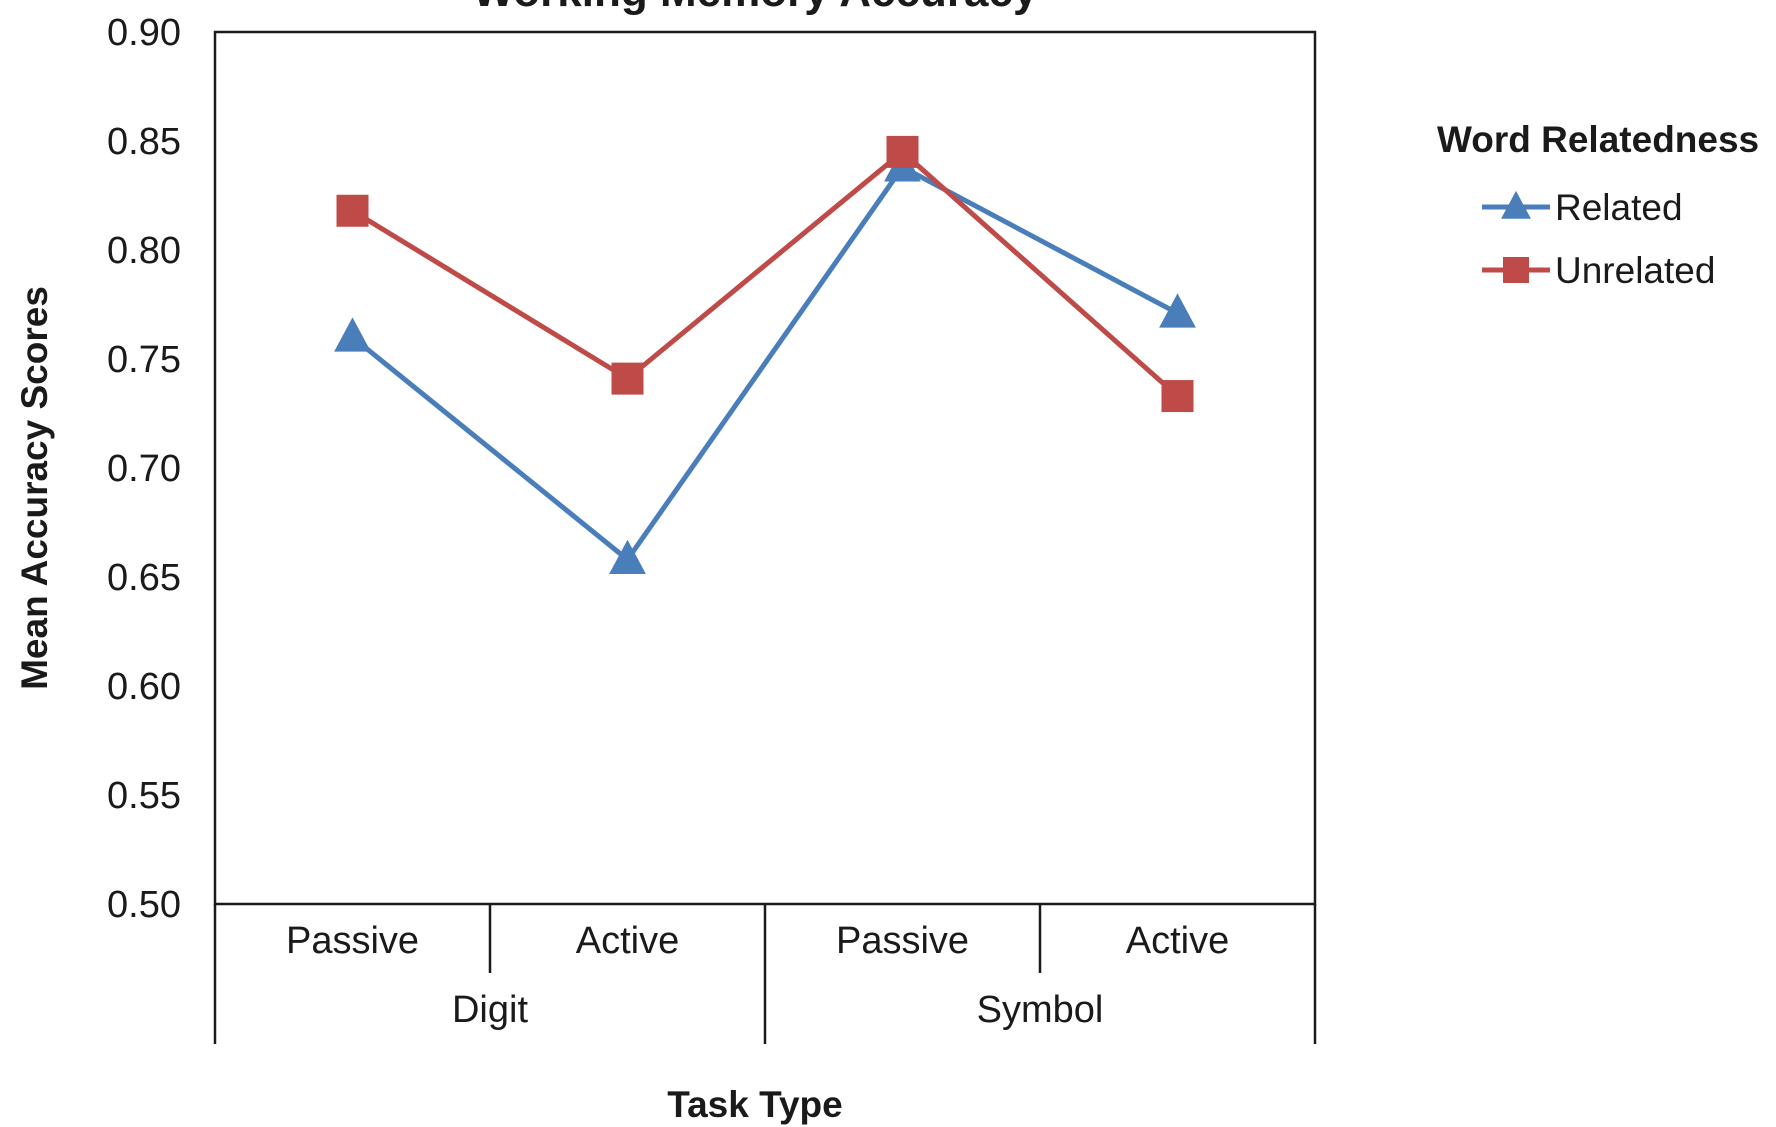 This screenshot has width=1776, height=1127. What do you see at coordinates (1040, 1010) in the screenshot?
I see `x-group-label: Symbol` at bounding box center [1040, 1010].